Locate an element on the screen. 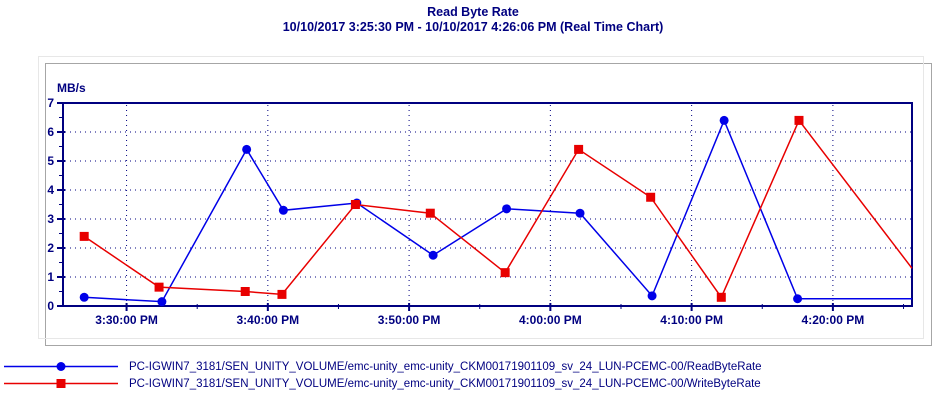 The width and height of the screenshot is (946, 404). y-tick-label: 1 is located at coordinates (50, 277).